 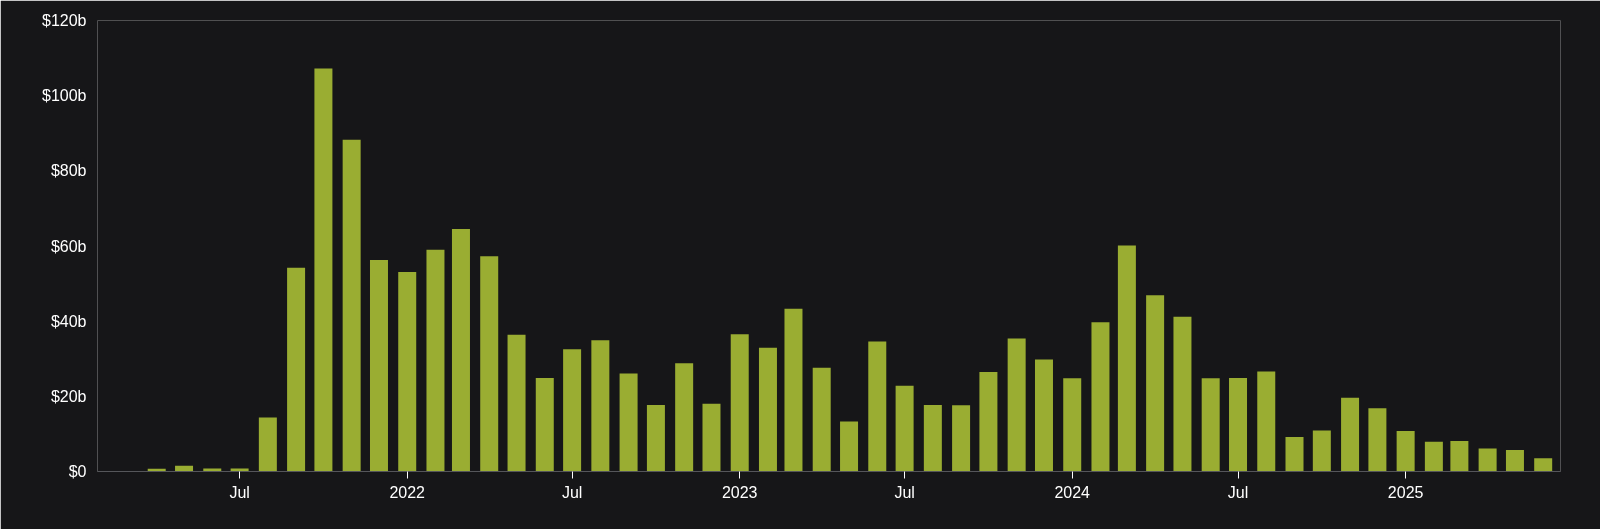 I want to click on y-tick-label: $80b, so click(x=68, y=171).